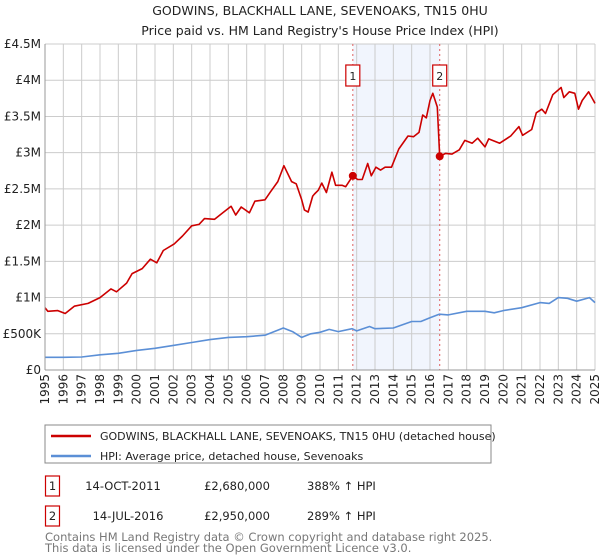  Describe the element at coordinates (283, 389) in the screenshot. I see `x-tick-label: 2008` at that location.